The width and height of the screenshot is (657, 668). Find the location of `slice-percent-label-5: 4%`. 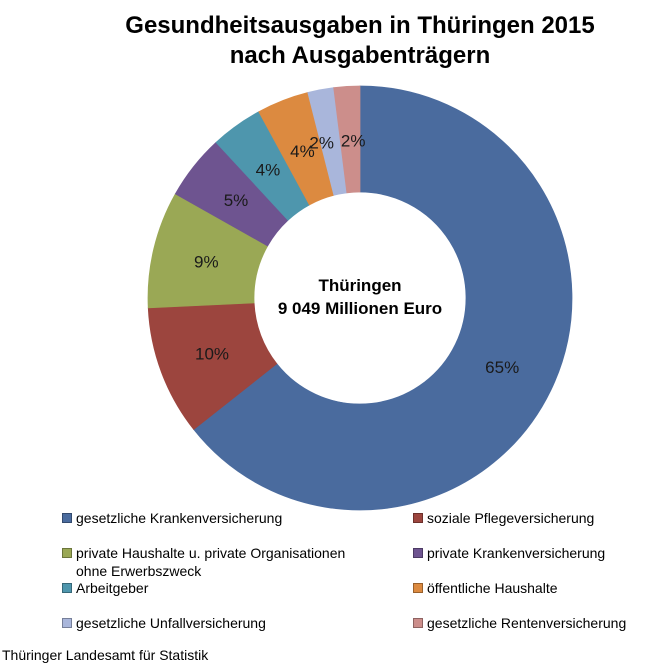

slice-percent-label-5: 4% is located at coordinates (302, 151).